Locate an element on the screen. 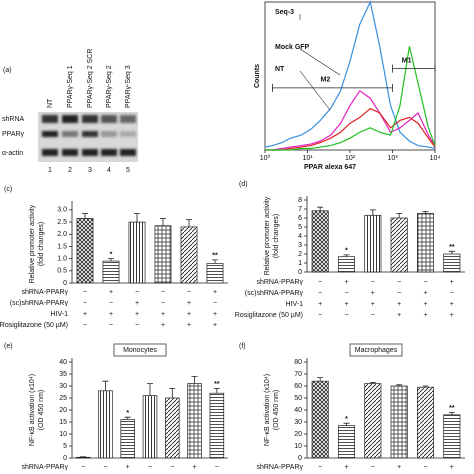 This screenshot has width=474, height=474. y-tick-label: 3.0 is located at coordinates (62, 210).